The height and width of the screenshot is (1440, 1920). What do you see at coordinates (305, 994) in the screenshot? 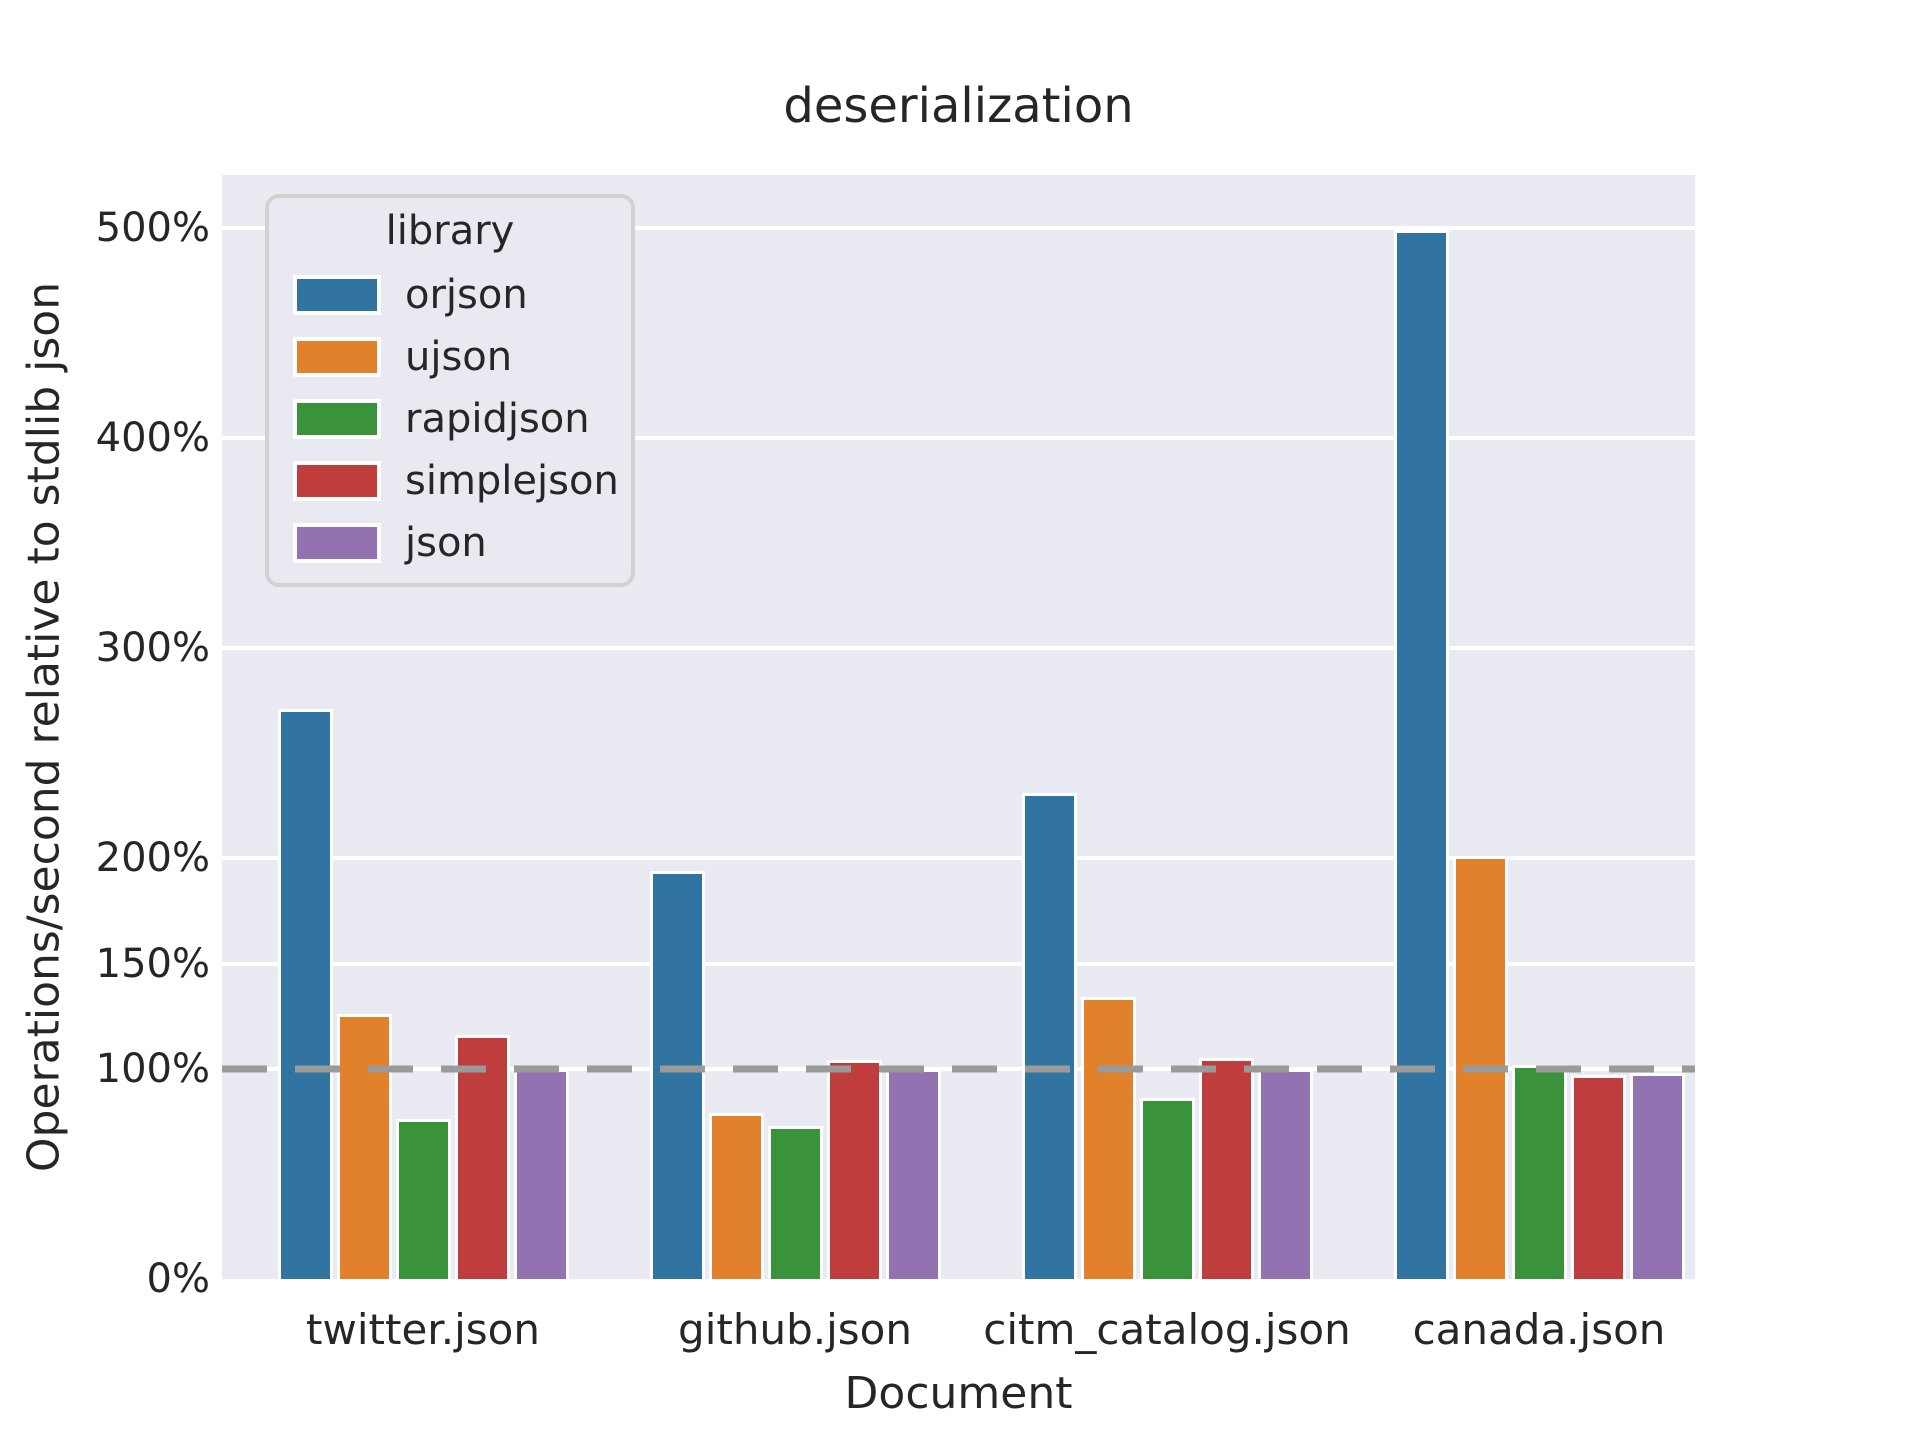
I see `bar-twitter.json-orjson` at bounding box center [305, 994].